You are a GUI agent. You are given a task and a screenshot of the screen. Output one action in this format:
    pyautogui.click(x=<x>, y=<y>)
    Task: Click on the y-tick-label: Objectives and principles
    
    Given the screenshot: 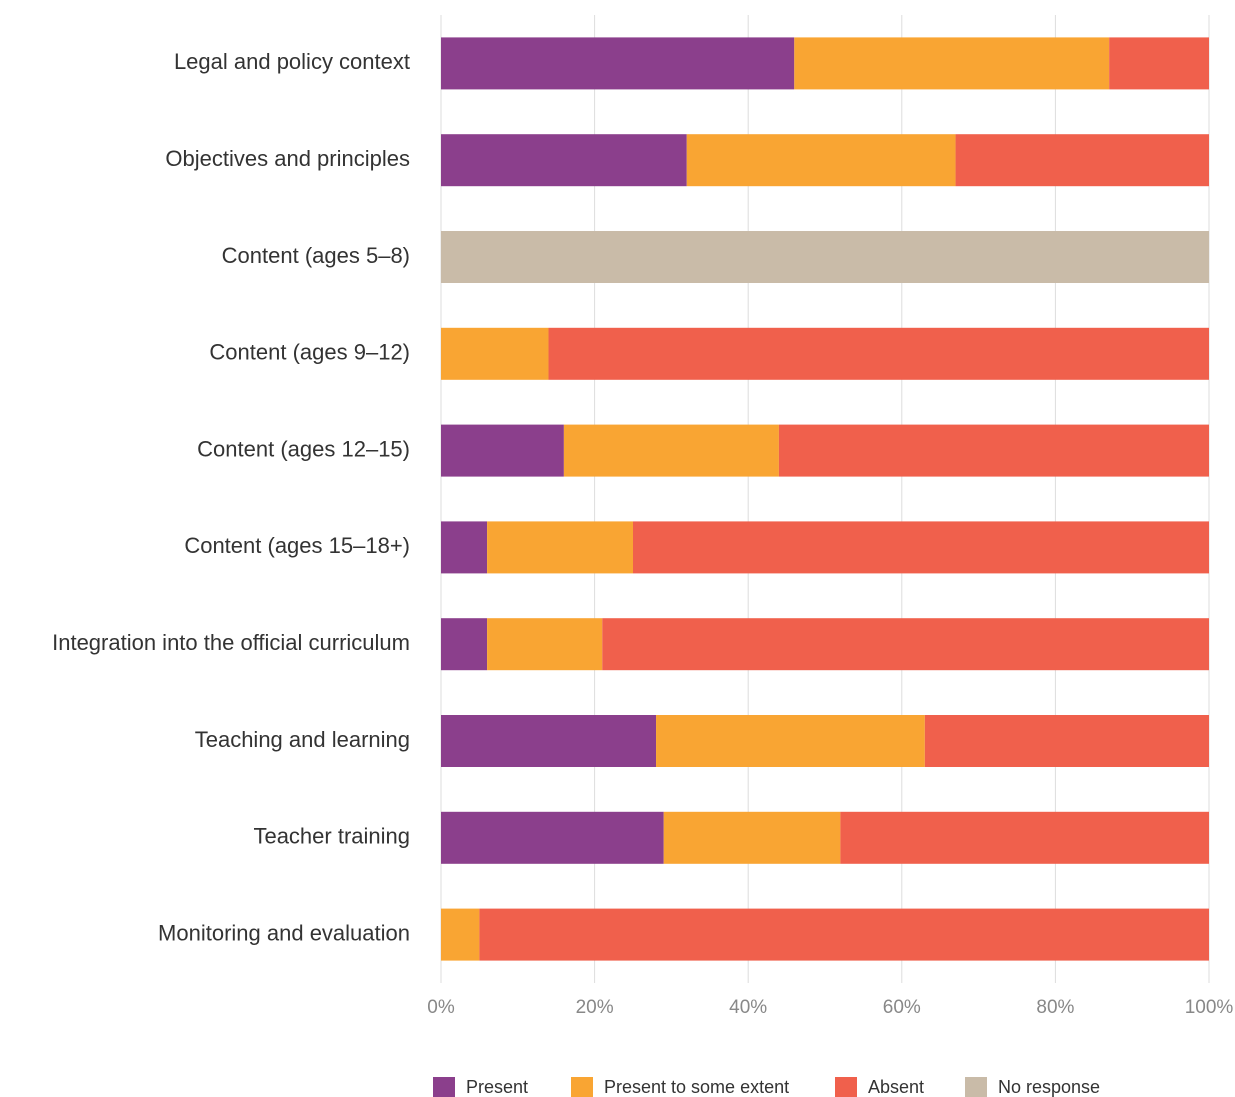 What is the action you would take?
    pyautogui.click(x=287, y=158)
    